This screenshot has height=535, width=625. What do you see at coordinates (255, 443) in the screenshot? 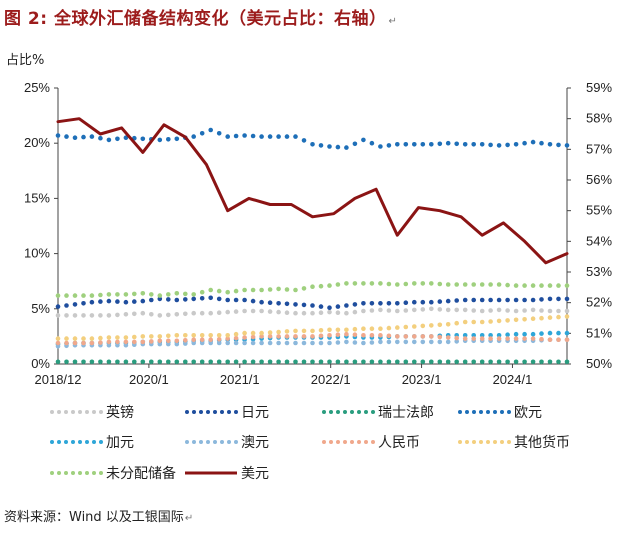
I see `legend-label: 澳元` at bounding box center [255, 443].